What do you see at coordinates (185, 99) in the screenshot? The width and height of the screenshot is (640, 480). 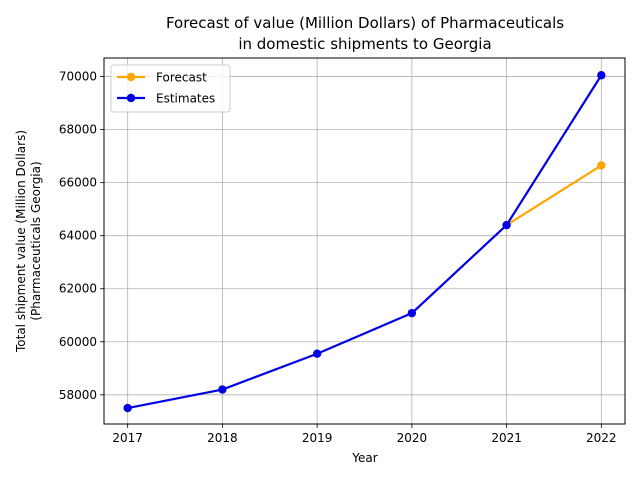 I see `legend-label-estimates: Estimates` at bounding box center [185, 99].